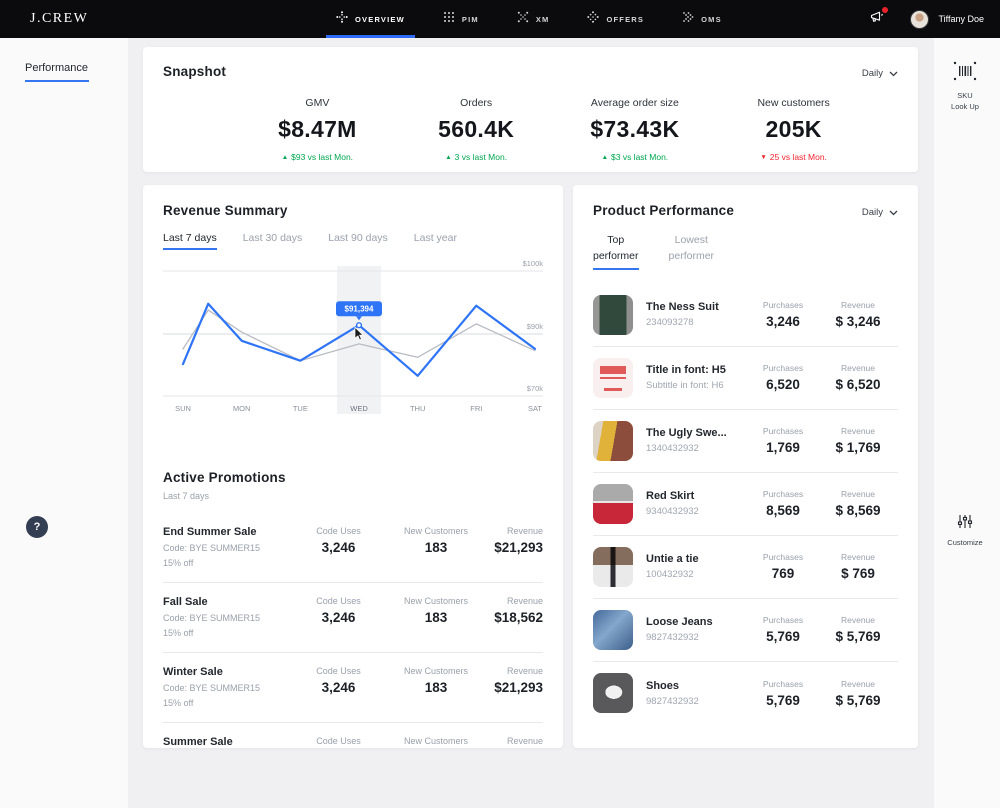 Image resolution: width=1000 pixels, height=808 pixels. What do you see at coordinates (688, 19) in the screenshot?
I see `chevrons-icon` at bounding box center [688, 19].